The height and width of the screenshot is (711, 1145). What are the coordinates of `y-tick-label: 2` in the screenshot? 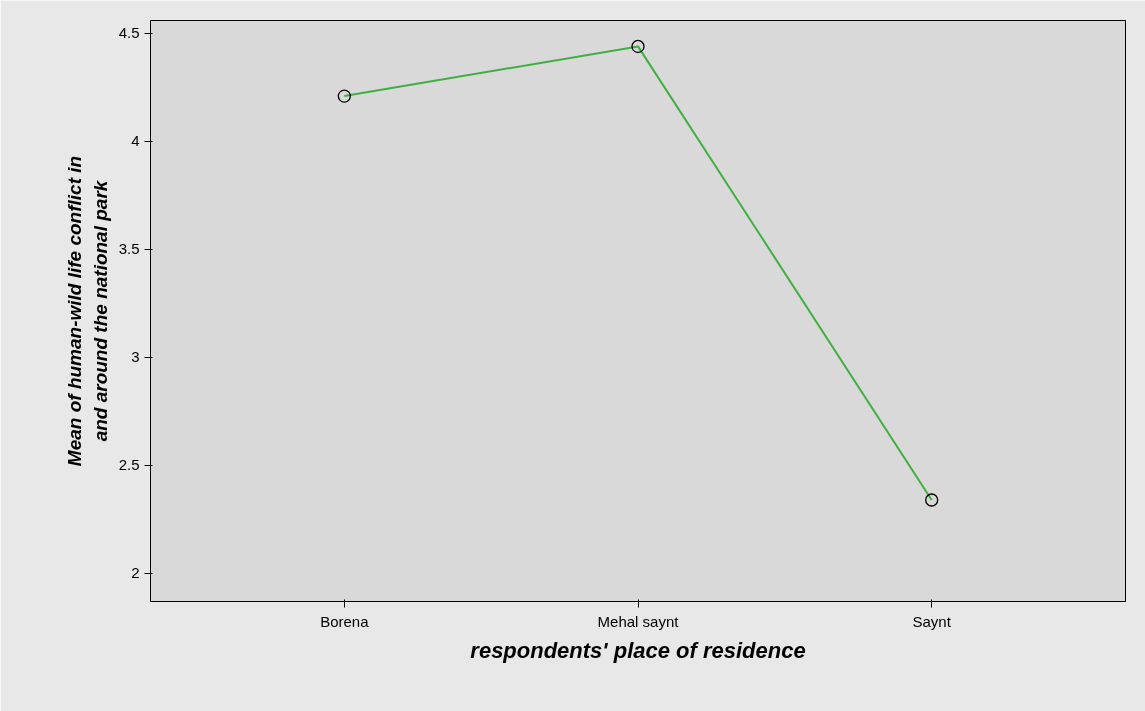 It's located at (135, 573).